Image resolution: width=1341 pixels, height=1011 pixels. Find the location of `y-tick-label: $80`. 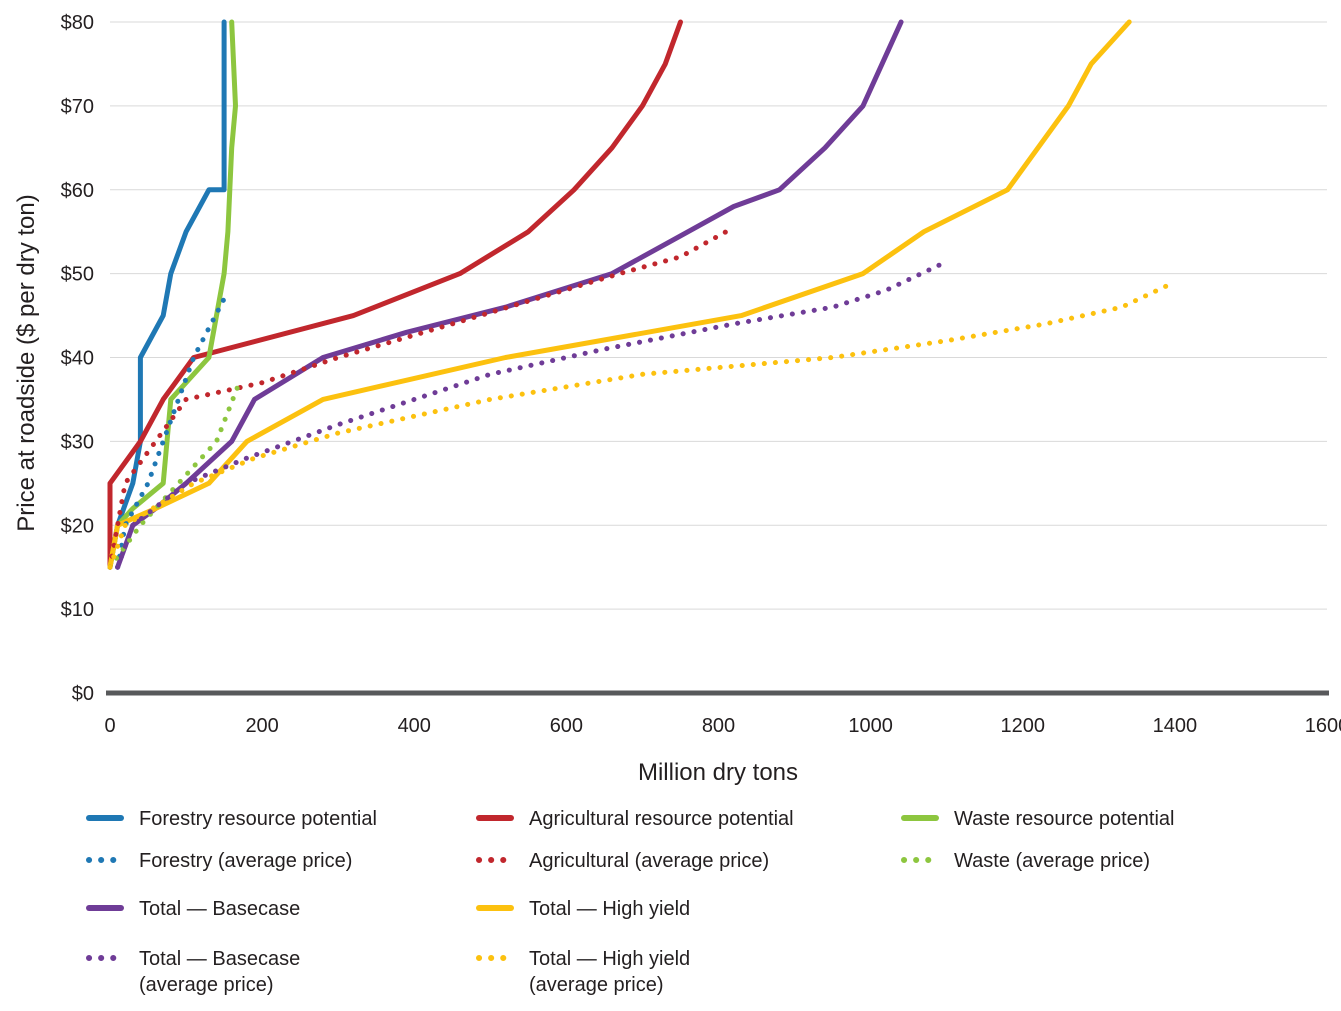

y-tick-label: $80 is located at coordinates (77, 23).